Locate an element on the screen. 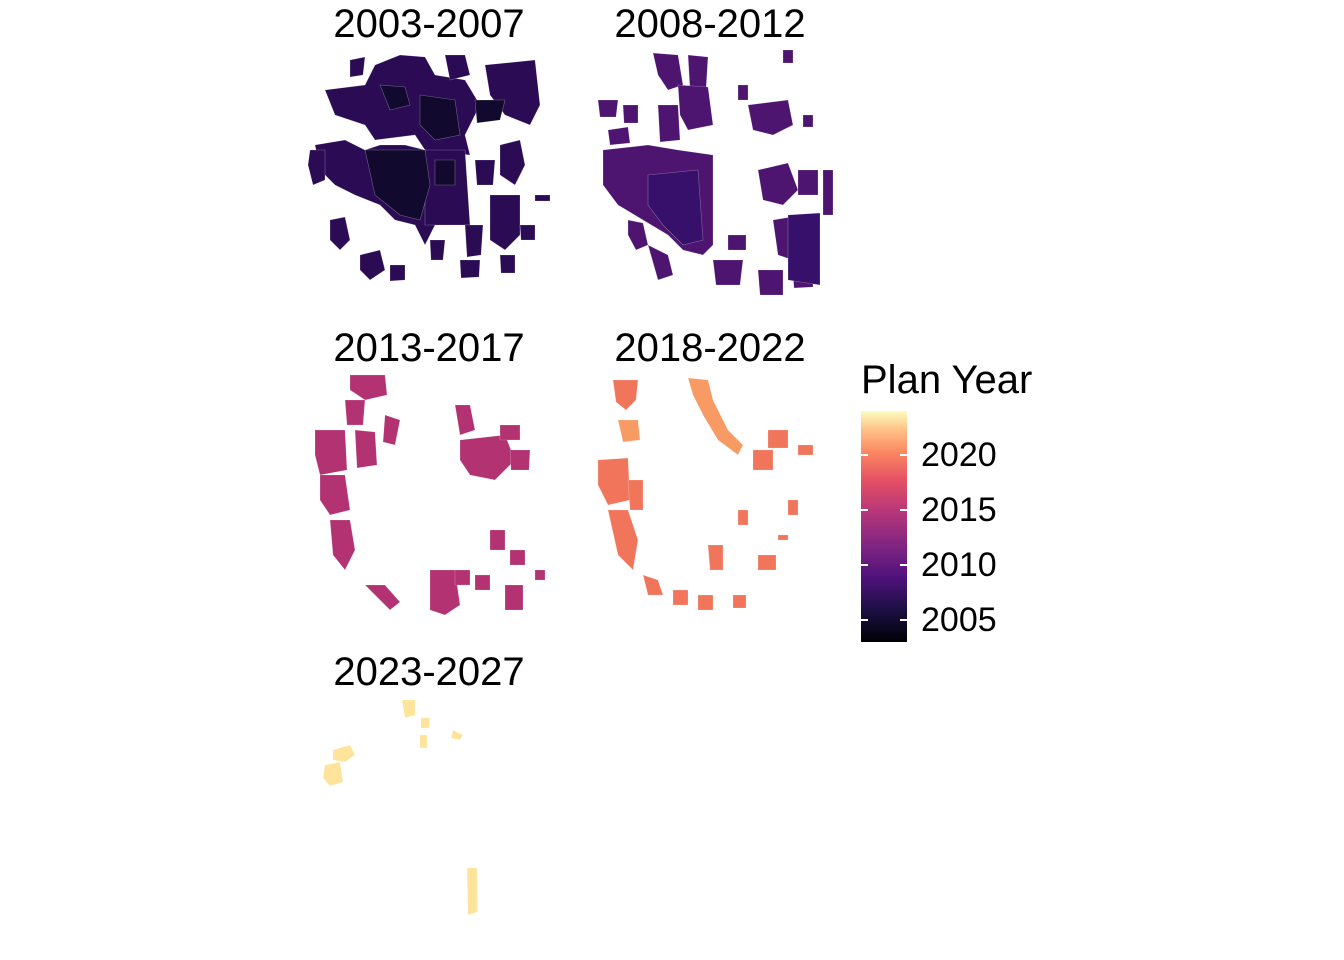  legend-colorbar is located at coordinates (884, 526).